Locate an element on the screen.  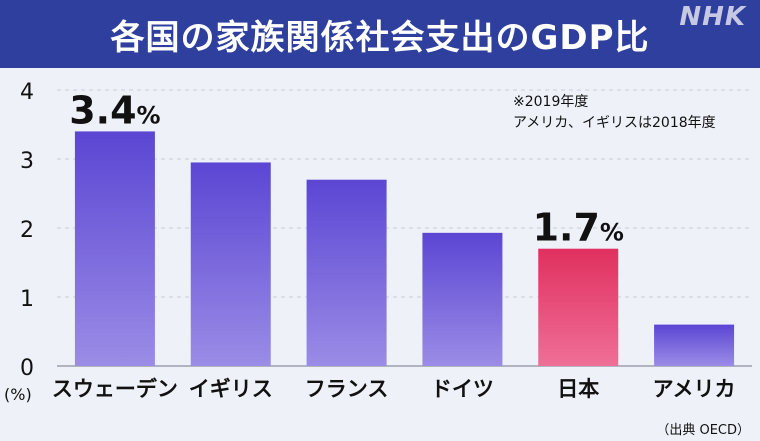
x-tick-label: ドイツ is located at coordinates (462, 389).